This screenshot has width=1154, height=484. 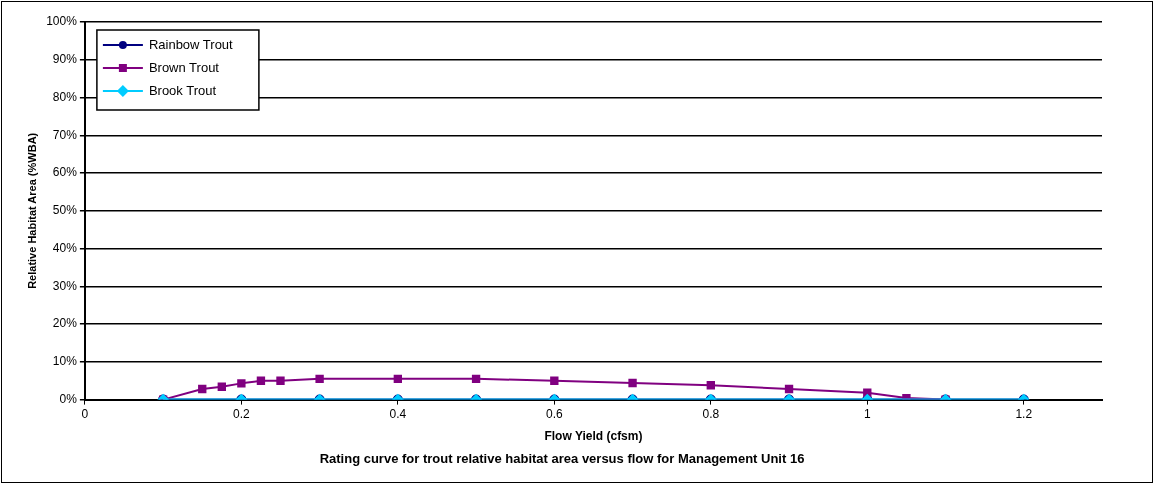 What do you see at coordinates (182, 90) in the screenshot?
I see `legend-label: Brook Trout` at bounding box center [182, 90].